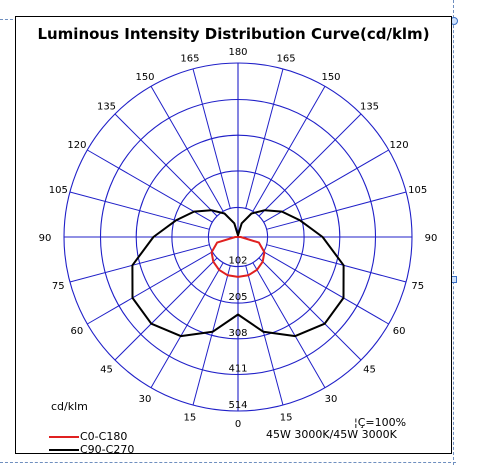  Describe the element at coordinates (453, 232) in the screenshot. I see `selection-guide-right` at that location.